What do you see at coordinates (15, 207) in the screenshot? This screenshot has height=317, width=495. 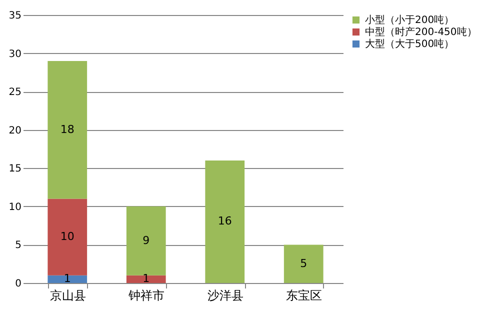 I see `y-tick-label: 10` at bounding box center [15, 207].